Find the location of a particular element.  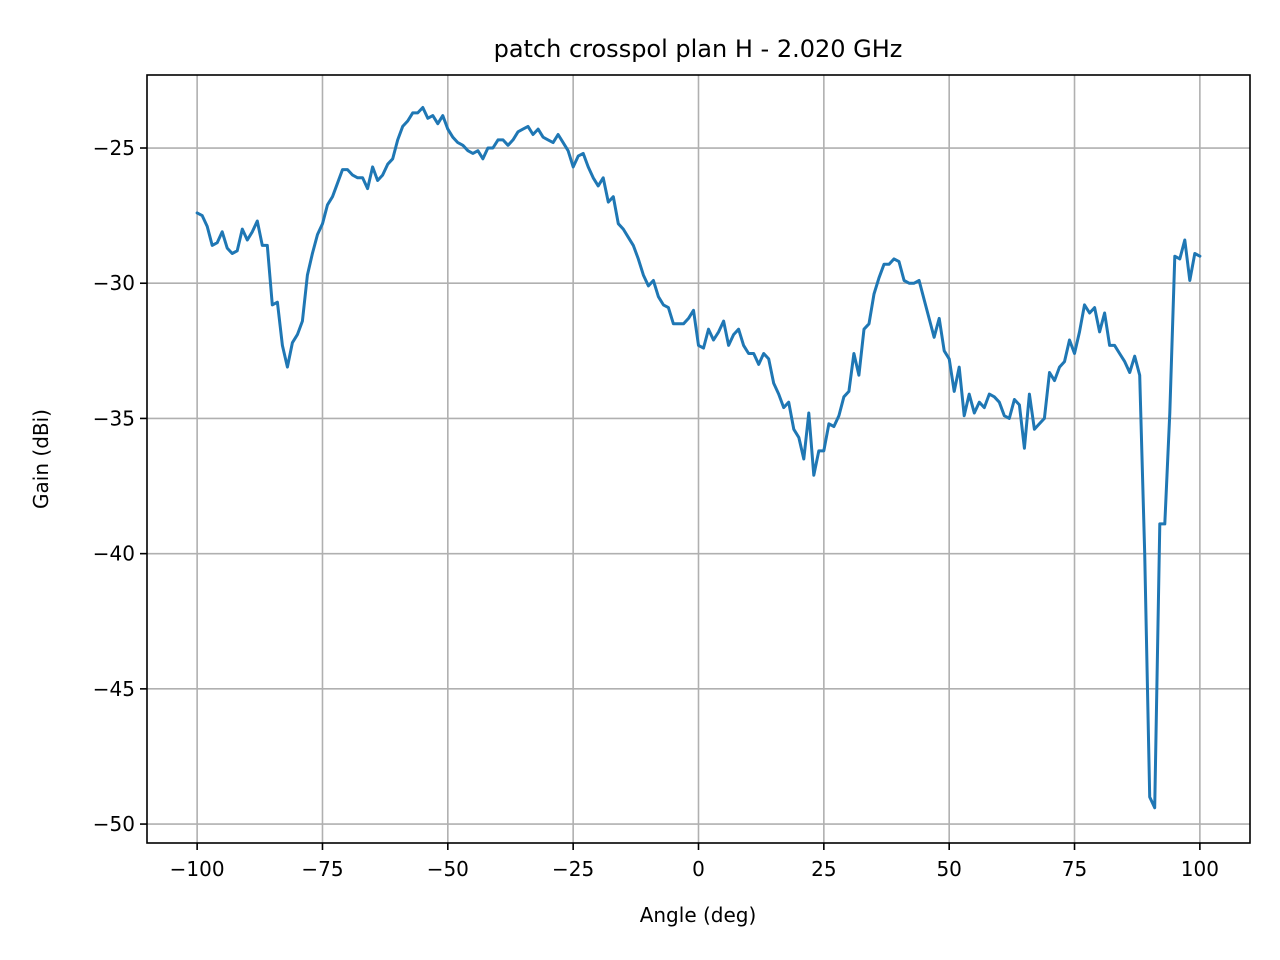

y-axis-ticks: −50 −45 −40 −35 −30 −25 is located at coordinates (120, 486).